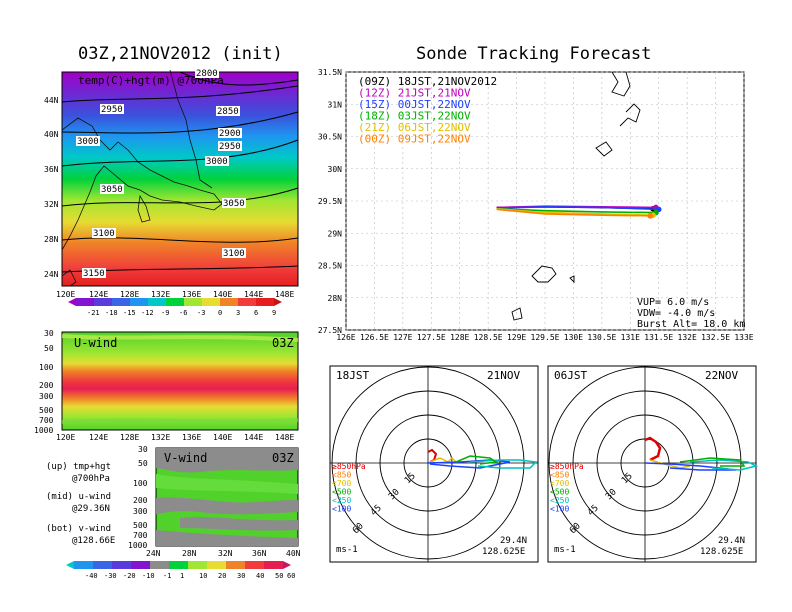 This screenshot has height=612, width=792. I want to click on pressure-legend-entry: <850, so click(341, 475).